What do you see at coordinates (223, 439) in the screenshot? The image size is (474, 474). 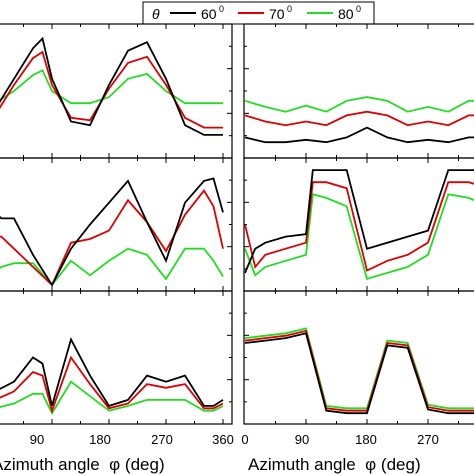 I see `left-xtick-360: 360` at bounding box center [223, 439].